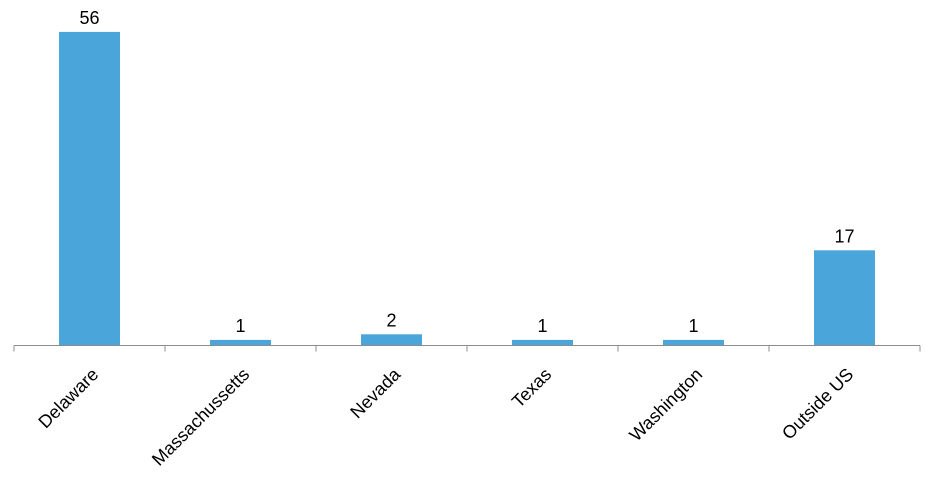 This screenshot has width=926, height=501. I want to click on category-label: Texas, so click(531, 387).